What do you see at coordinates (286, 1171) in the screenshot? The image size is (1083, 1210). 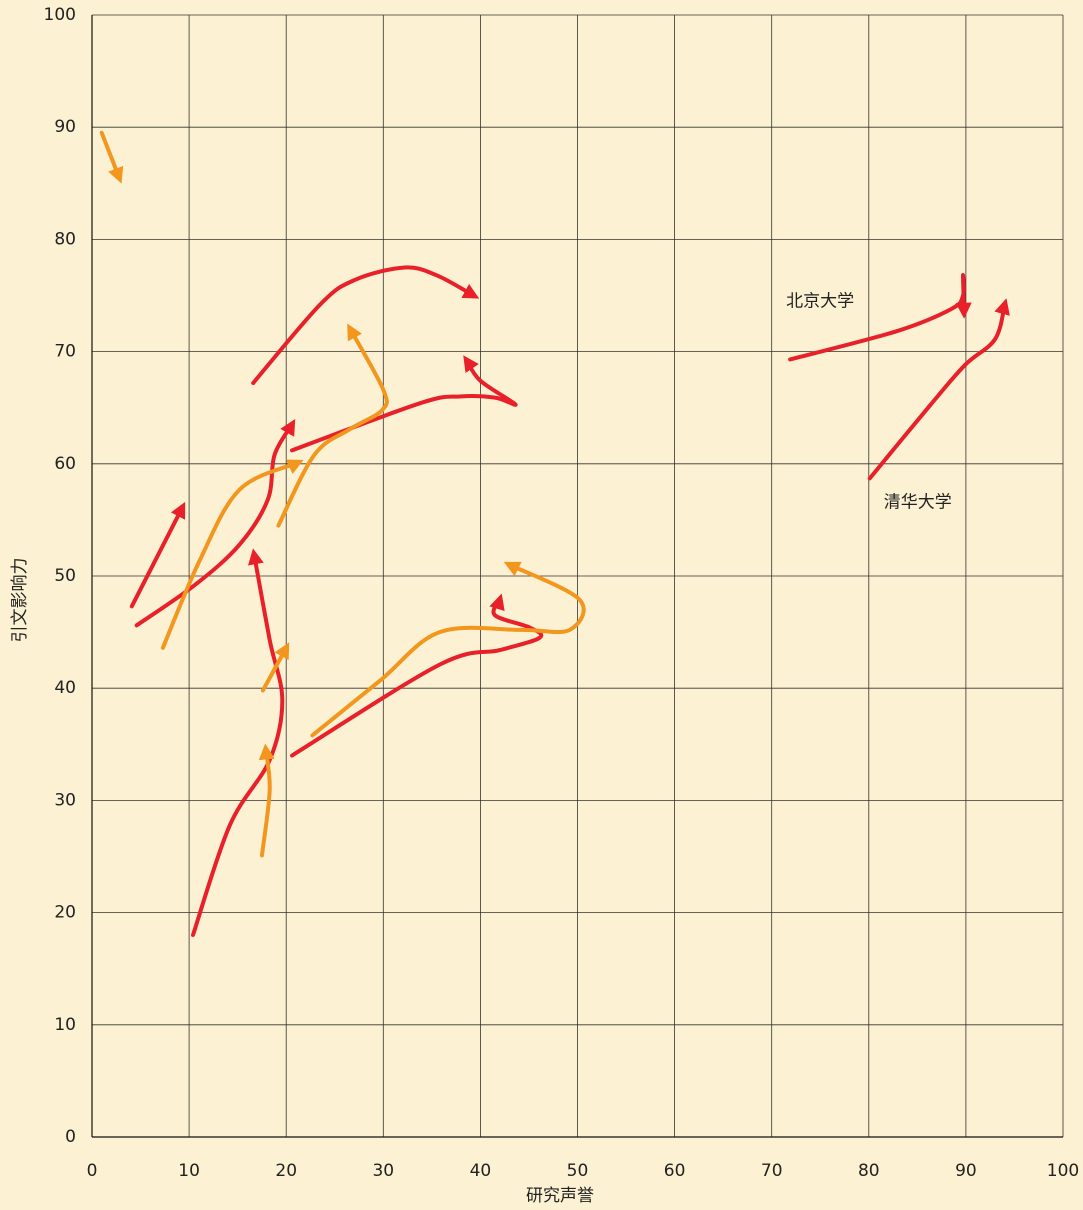 I see `x-tick-label: 20` at bounding box center [286, 1171].